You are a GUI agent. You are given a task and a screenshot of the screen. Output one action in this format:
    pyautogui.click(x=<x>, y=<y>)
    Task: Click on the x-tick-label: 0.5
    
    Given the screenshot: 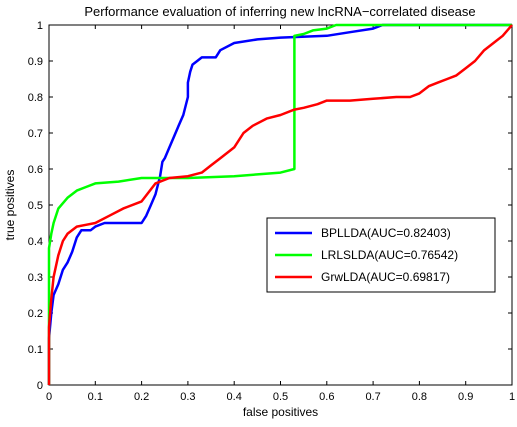 What is the action you would take?
    pyautogui.click(x=280, y=397)
    